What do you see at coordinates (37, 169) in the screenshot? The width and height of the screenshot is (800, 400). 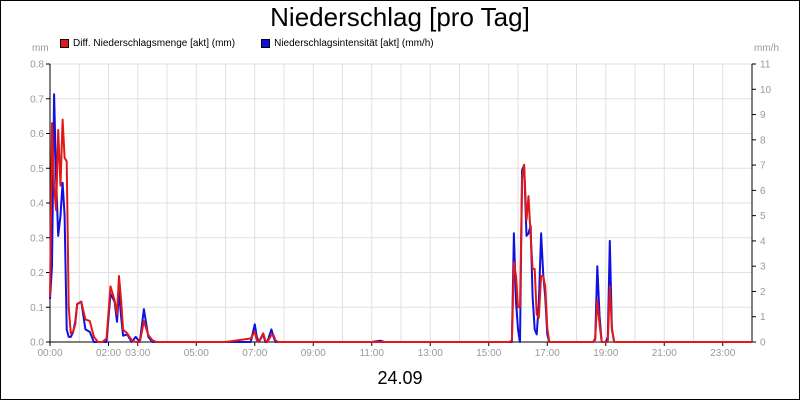 I see `y-left-tick-label: 0.5` at bounding box center [37, 169].